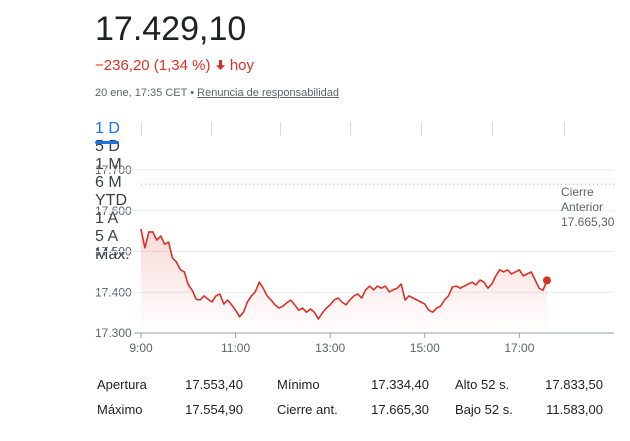 The width and height of the screenshot is (630, 441). Describe the element at coordinates (588, 222) in the screenshot. I see `reference-value: 17.665,30` at that location.